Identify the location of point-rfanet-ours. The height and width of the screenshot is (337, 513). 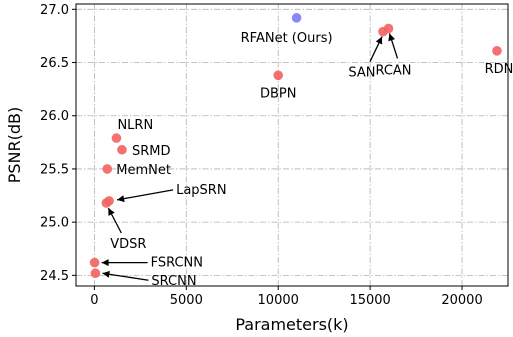
(296, 18).